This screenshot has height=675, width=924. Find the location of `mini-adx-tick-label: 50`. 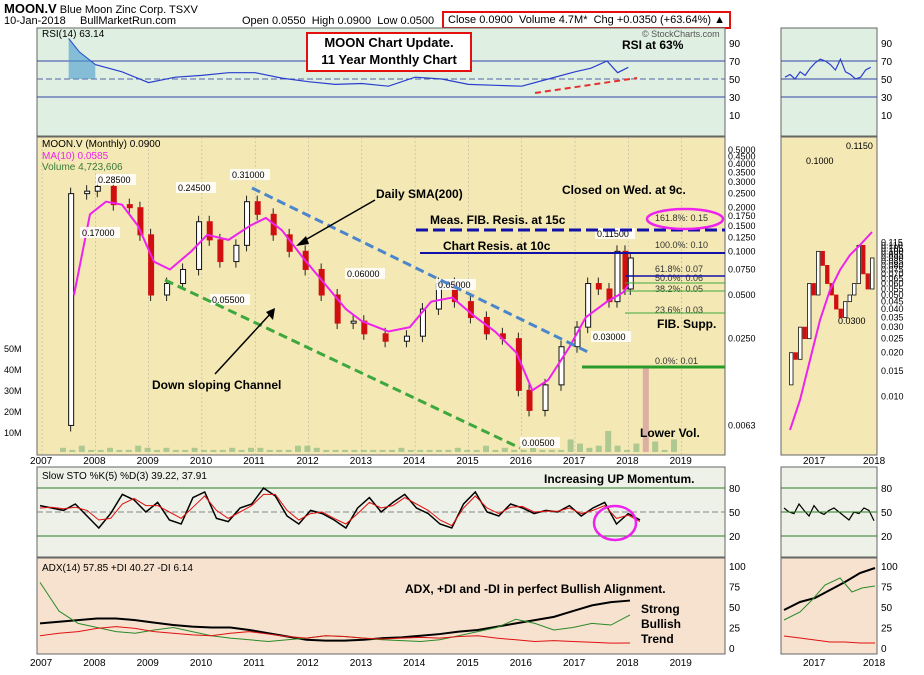

mini-adx-tick-label: 50 is located at coordinates (887, 608).